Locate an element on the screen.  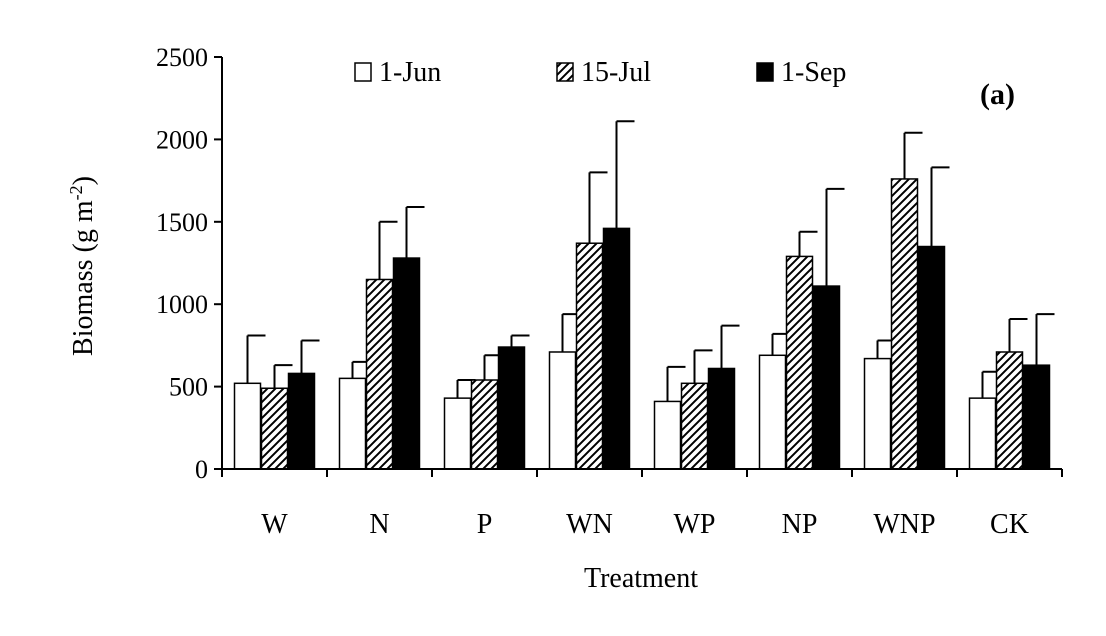
y-tick-label: 2500 is located at coordinates (182, 57).